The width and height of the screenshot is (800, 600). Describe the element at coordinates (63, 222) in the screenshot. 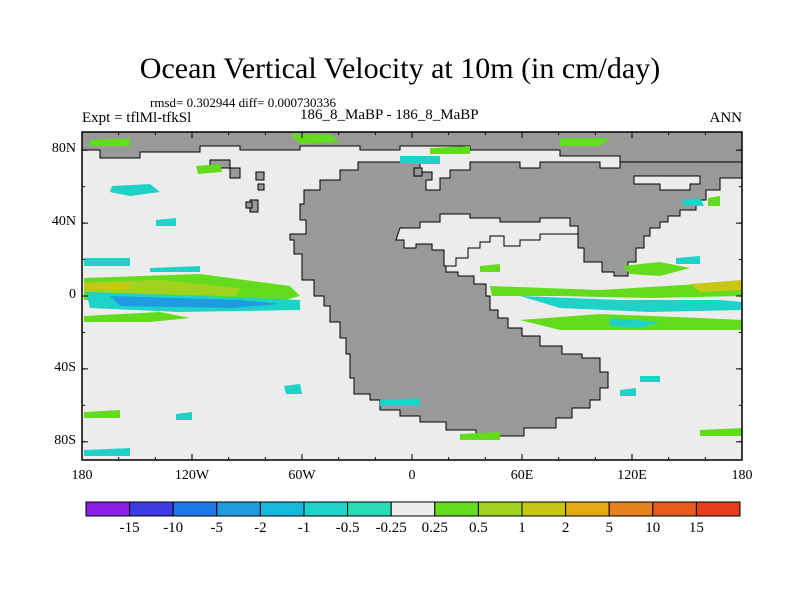

I see `y-tick-label: 40N` at that location.